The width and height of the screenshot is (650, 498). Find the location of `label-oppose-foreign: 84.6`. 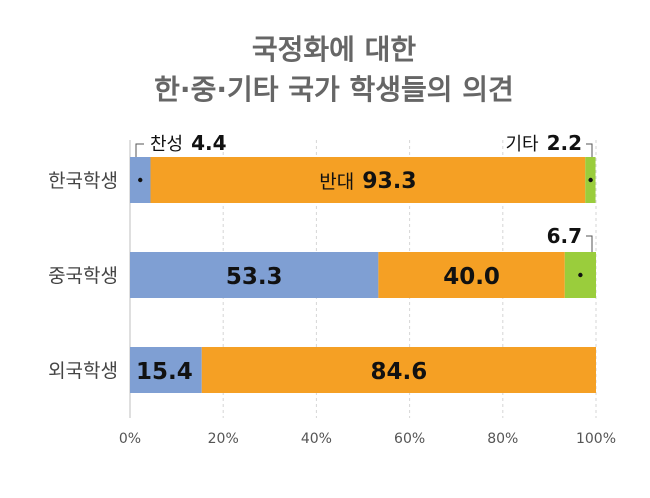

label-oppose-foreign: 84.6 is located at coordinates (399, 372).